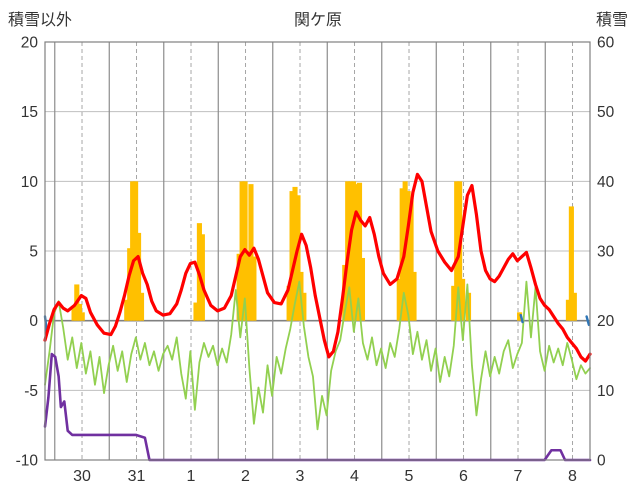  I want to click on left-tick-label: 15, so click(29, 112).